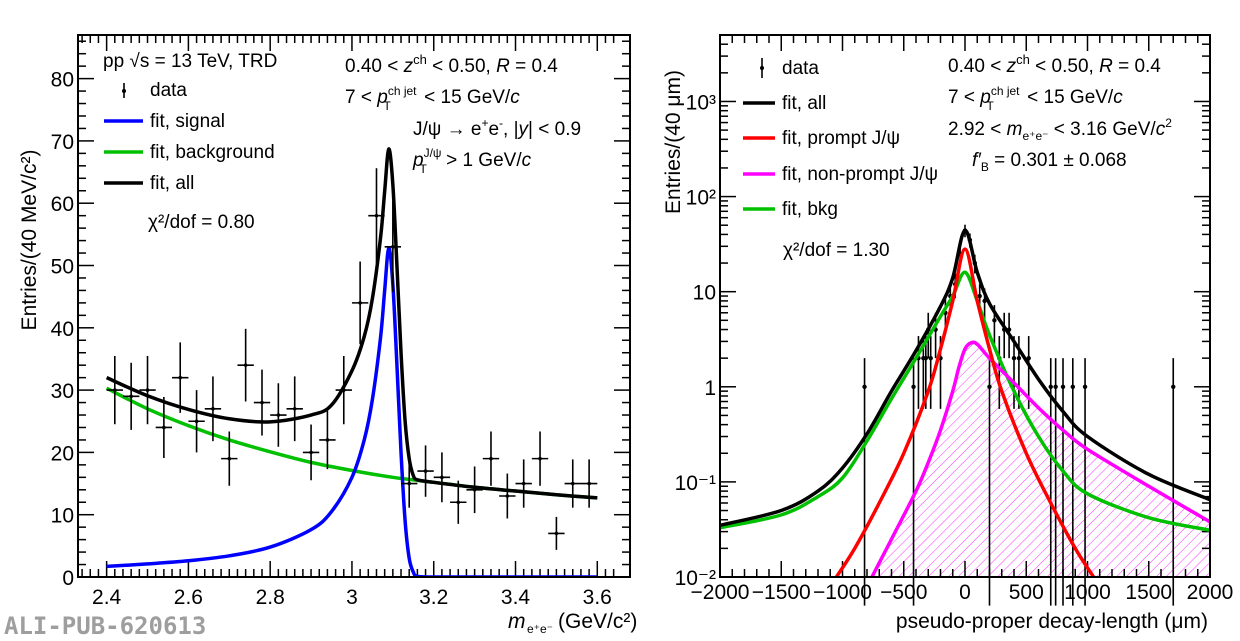  I want to click on right-annotation-fb: f′B = 0.301 ± 0.068, so click(1049, 162).